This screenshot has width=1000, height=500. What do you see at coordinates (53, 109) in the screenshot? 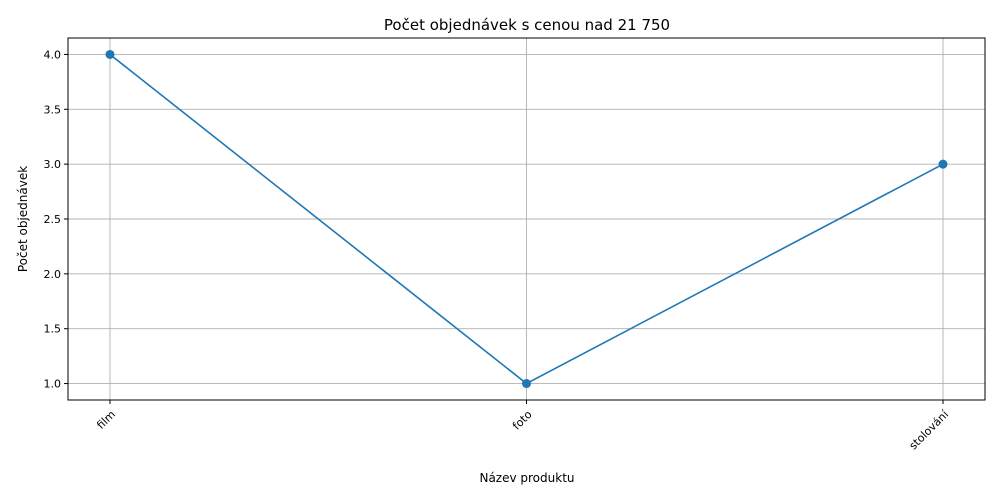
I see `y-tick-label: 3.5` at bounding box center [53, 109].